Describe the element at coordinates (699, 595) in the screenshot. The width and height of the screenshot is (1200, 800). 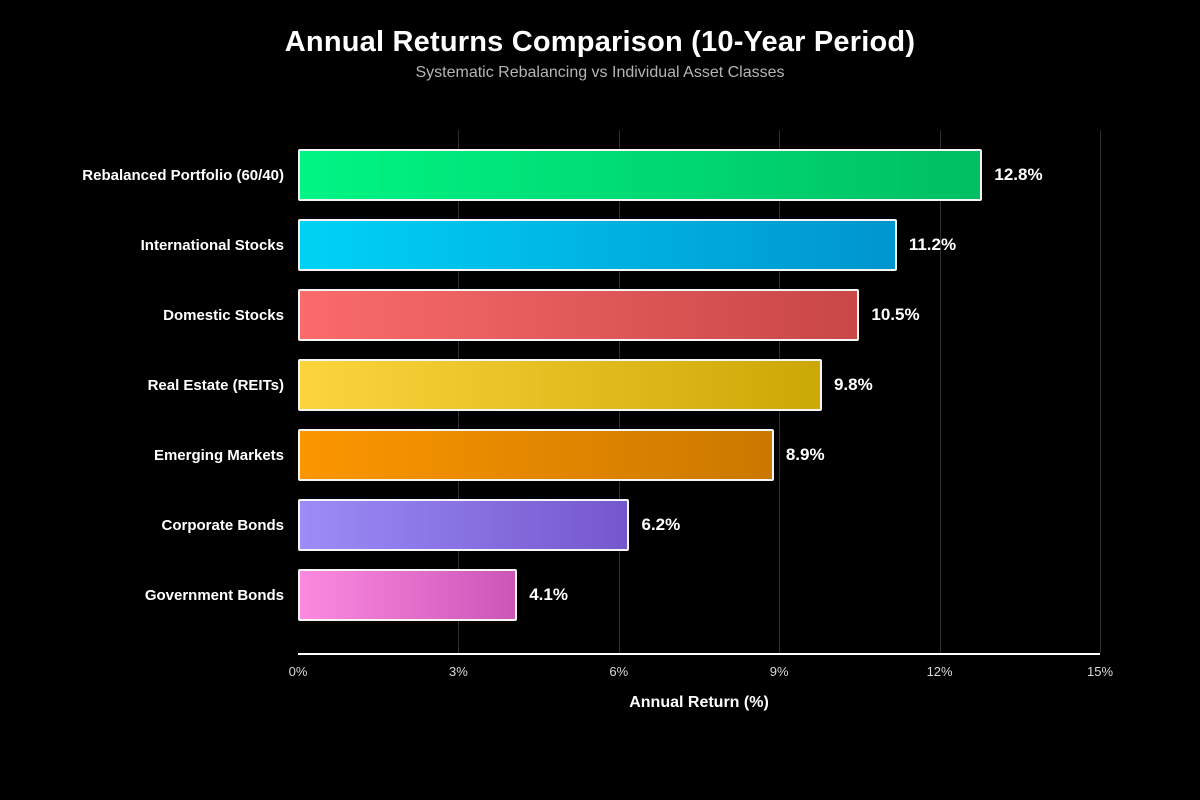
I see `bar-row: 4.1%` at that location.